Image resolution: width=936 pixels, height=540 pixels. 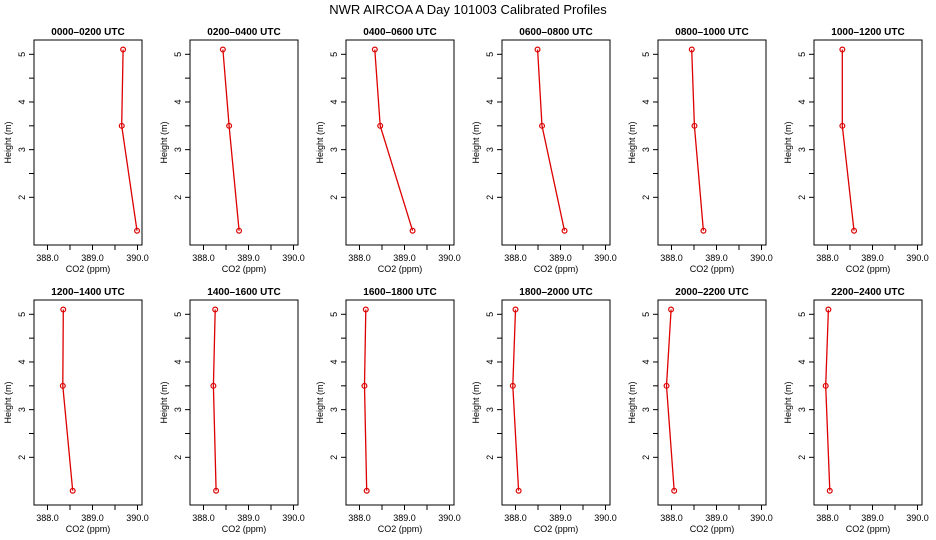 I want to click on panel-title: 0400–0600 UTC, so click(x=399, y=32).